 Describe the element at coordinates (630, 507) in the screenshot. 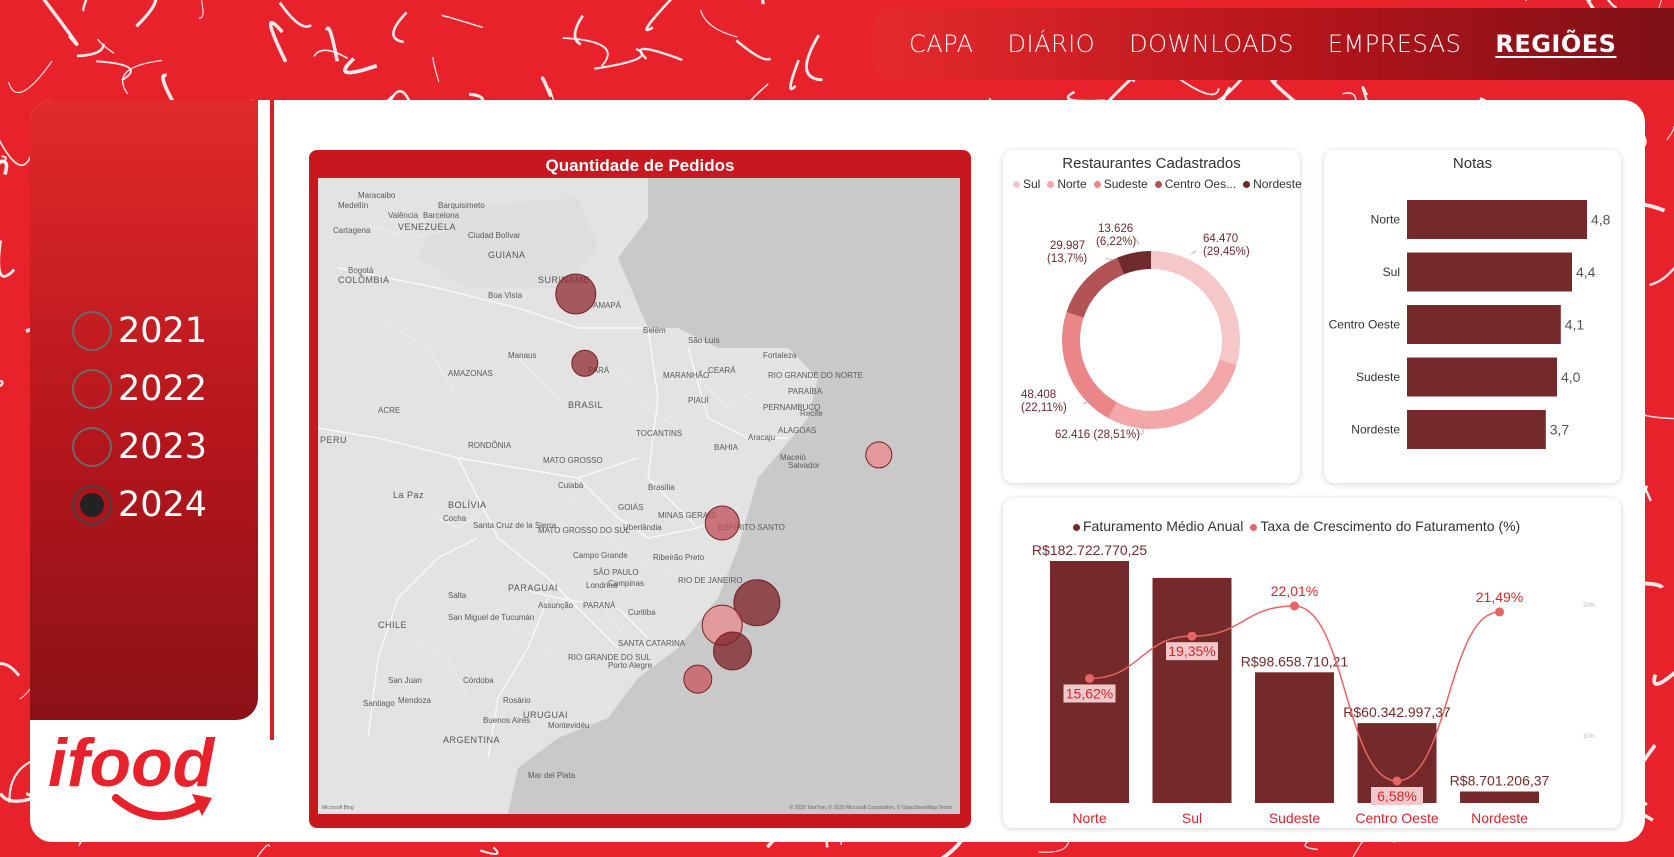

I see `map-label: GOIÁS` at that location.